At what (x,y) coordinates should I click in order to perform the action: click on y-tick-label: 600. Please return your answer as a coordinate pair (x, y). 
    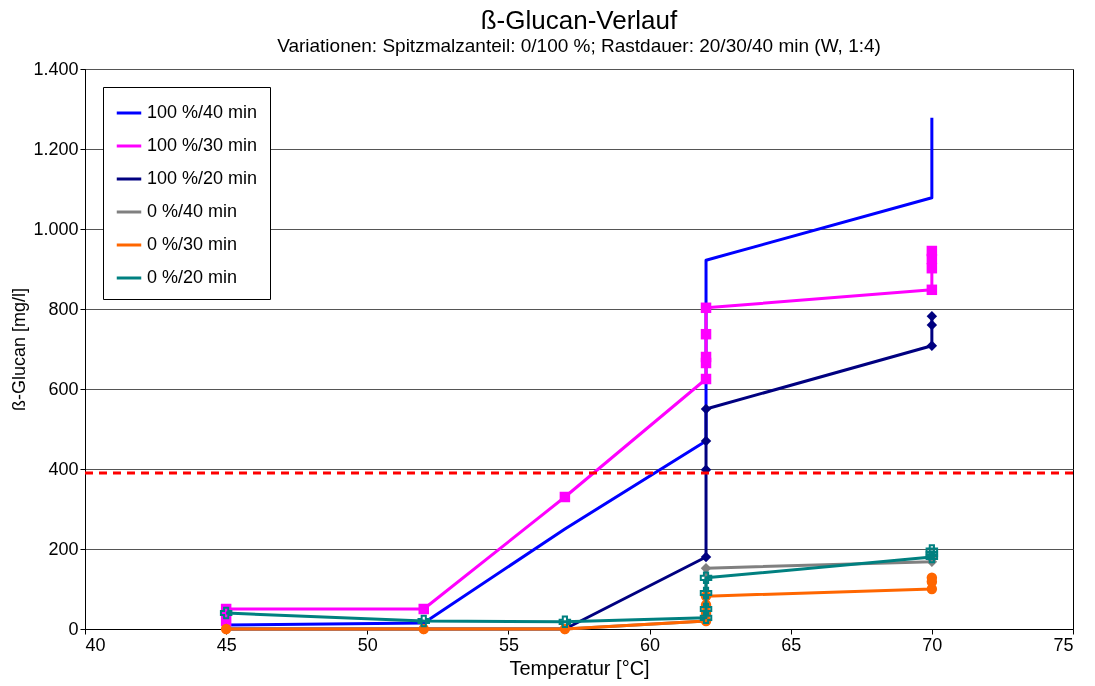
    Looking at the image, I should click on (63, 388).